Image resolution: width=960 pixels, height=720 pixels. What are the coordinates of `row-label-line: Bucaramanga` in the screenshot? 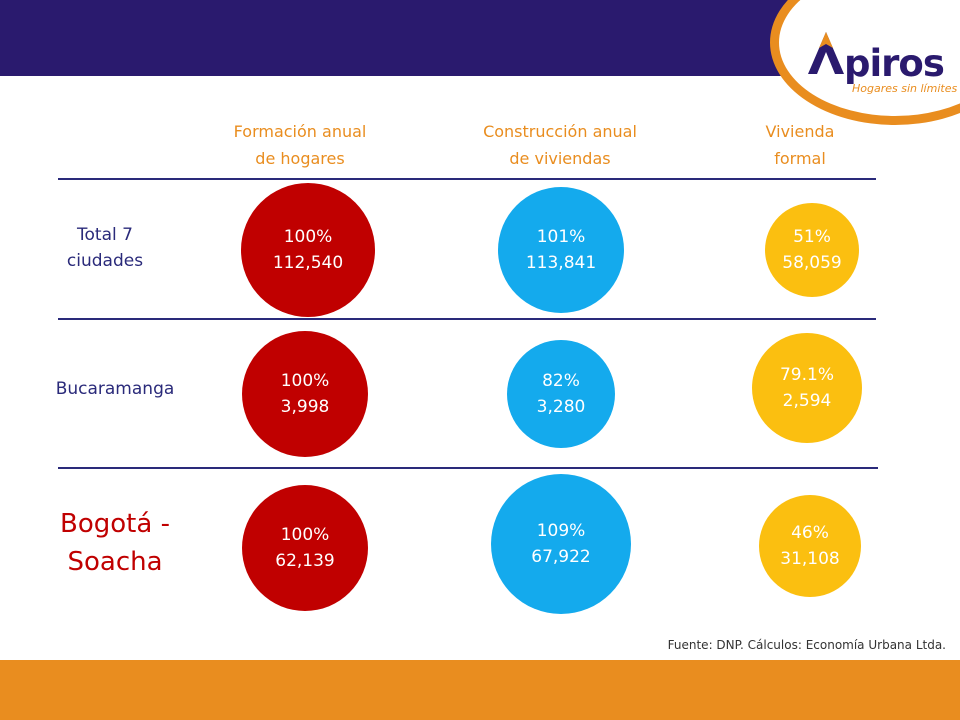 It's located at (115, 389).